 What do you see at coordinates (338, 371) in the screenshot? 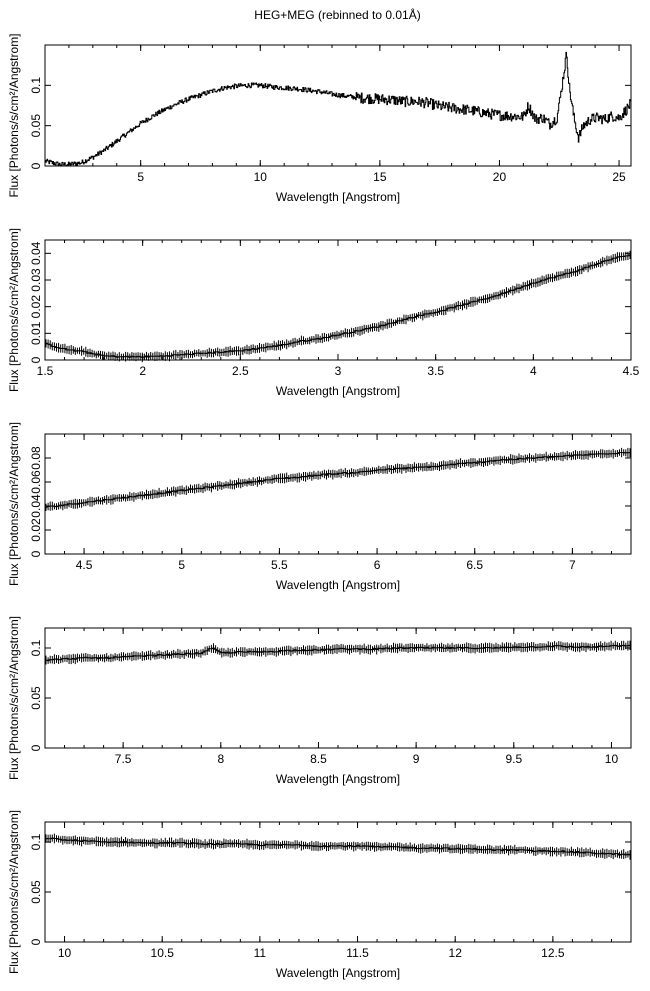
I see `x-tick-label: 3` at bounding box center [338, 371].